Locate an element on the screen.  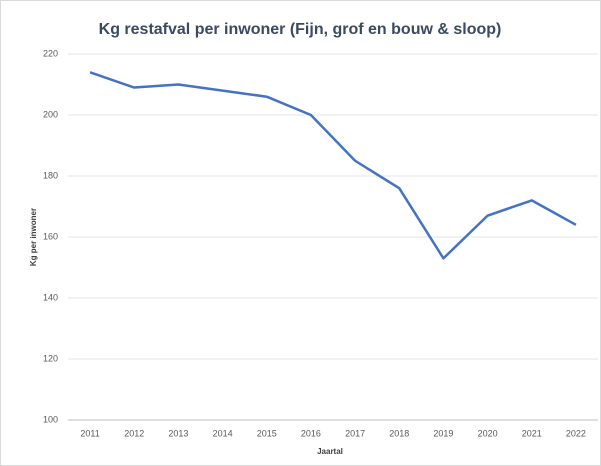
y-tick-label: 200 is located at coordinates (50, 114).